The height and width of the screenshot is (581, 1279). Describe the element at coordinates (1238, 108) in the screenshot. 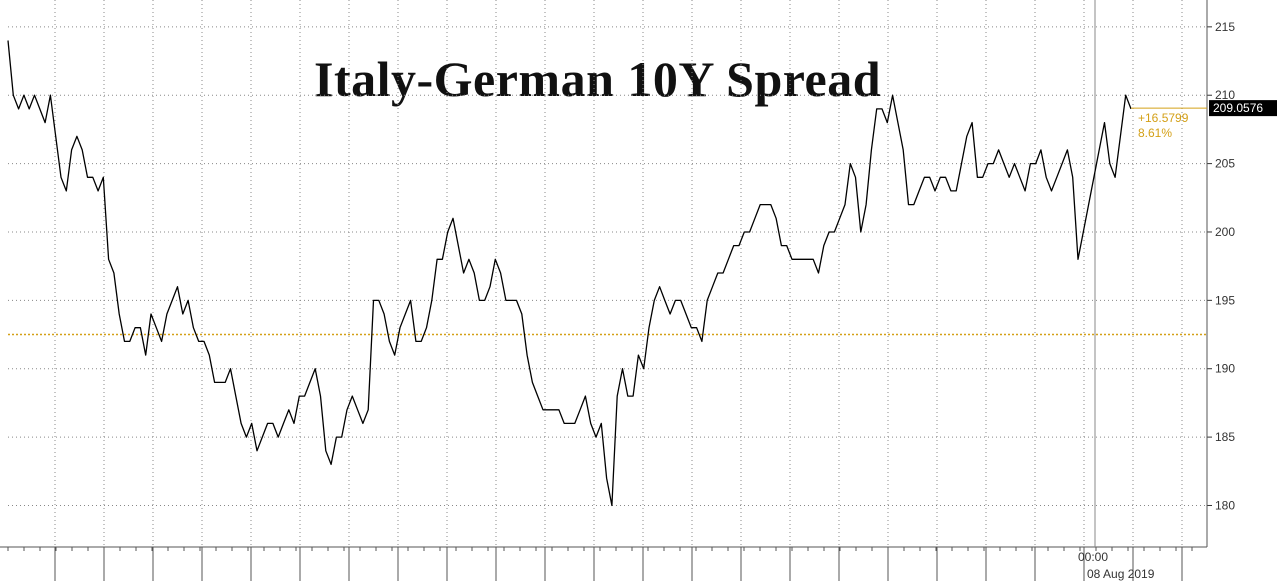

I see `last-value-label: 209.0576` at that location.